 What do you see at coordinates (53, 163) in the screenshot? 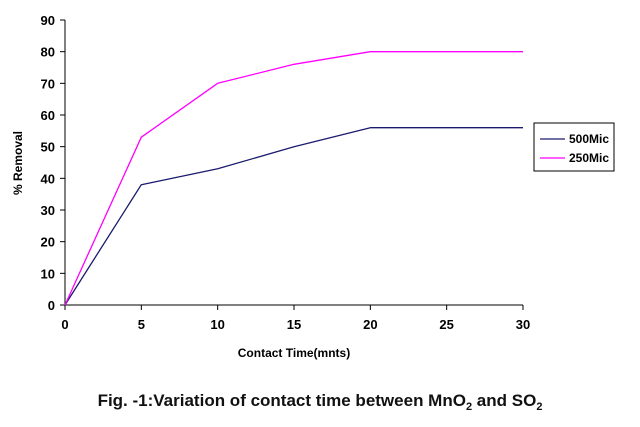
I see `y-axis-ticks: 0 10 20 30 40 50 60 70 80 90` at bounding box center [53, 163].